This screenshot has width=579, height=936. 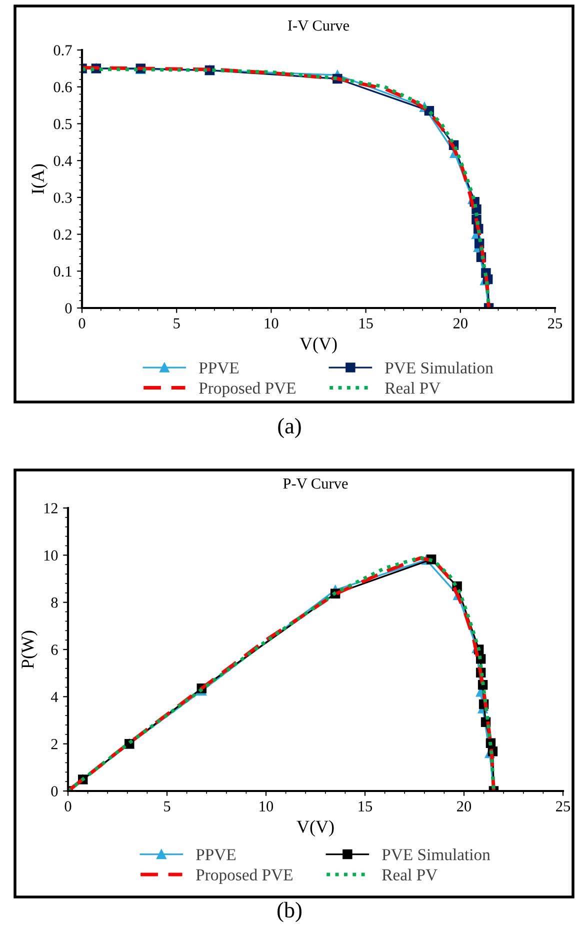 What do you see at coordinates (63, 161) in the screenshot?
I see `y-tick-label: 0.4` at bounding box center [63, 161].